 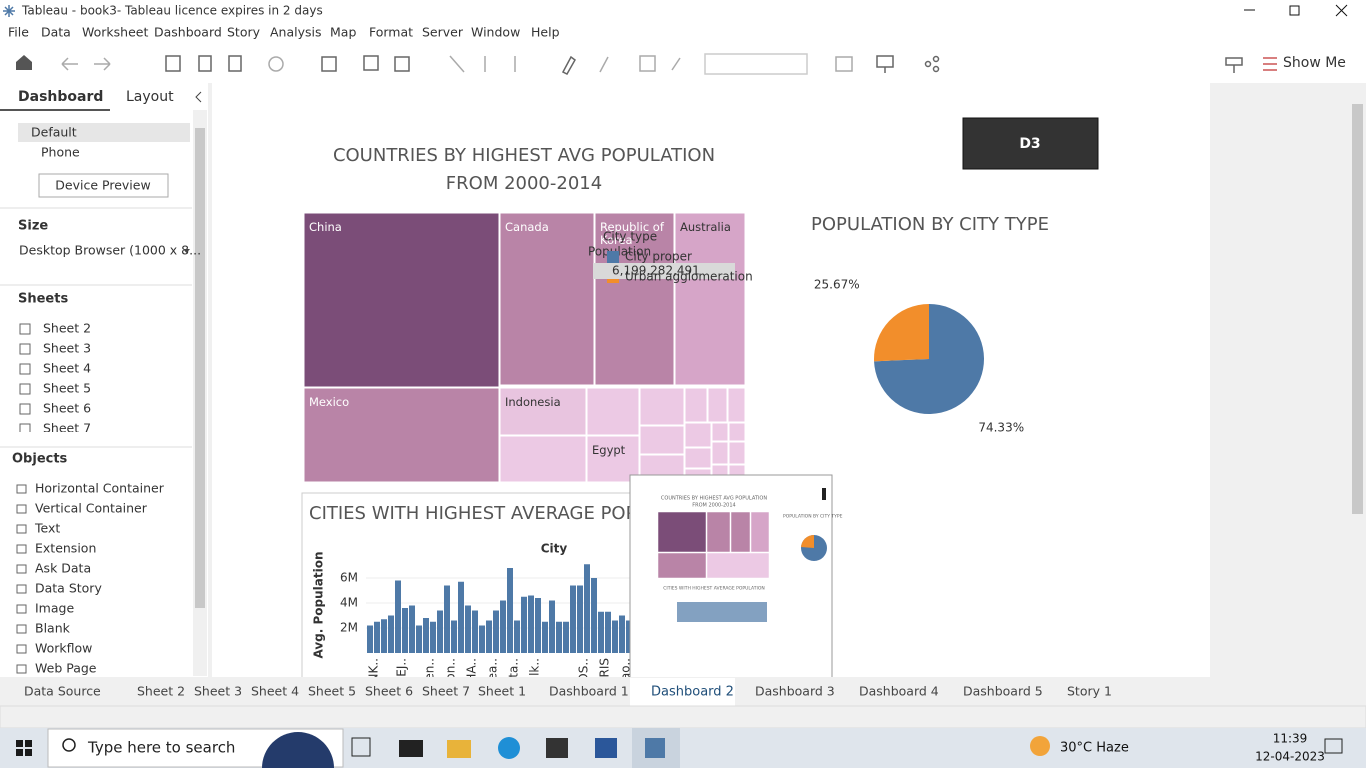 What do you see at coordinates (1290, 757) in the screenshot?
I see `clock-date: 12-04-2023` at bounding box center [1290, 757].